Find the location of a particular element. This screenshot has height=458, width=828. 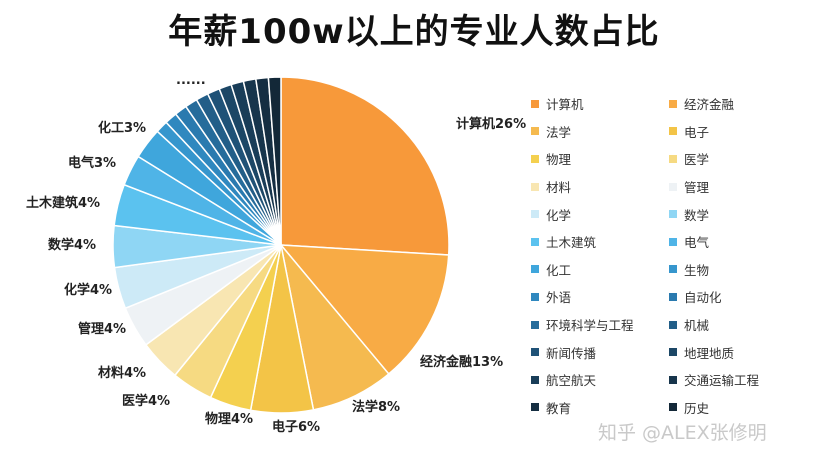

legend-row: 新闻传播 地理地质 is located at coordinates (676, 352).